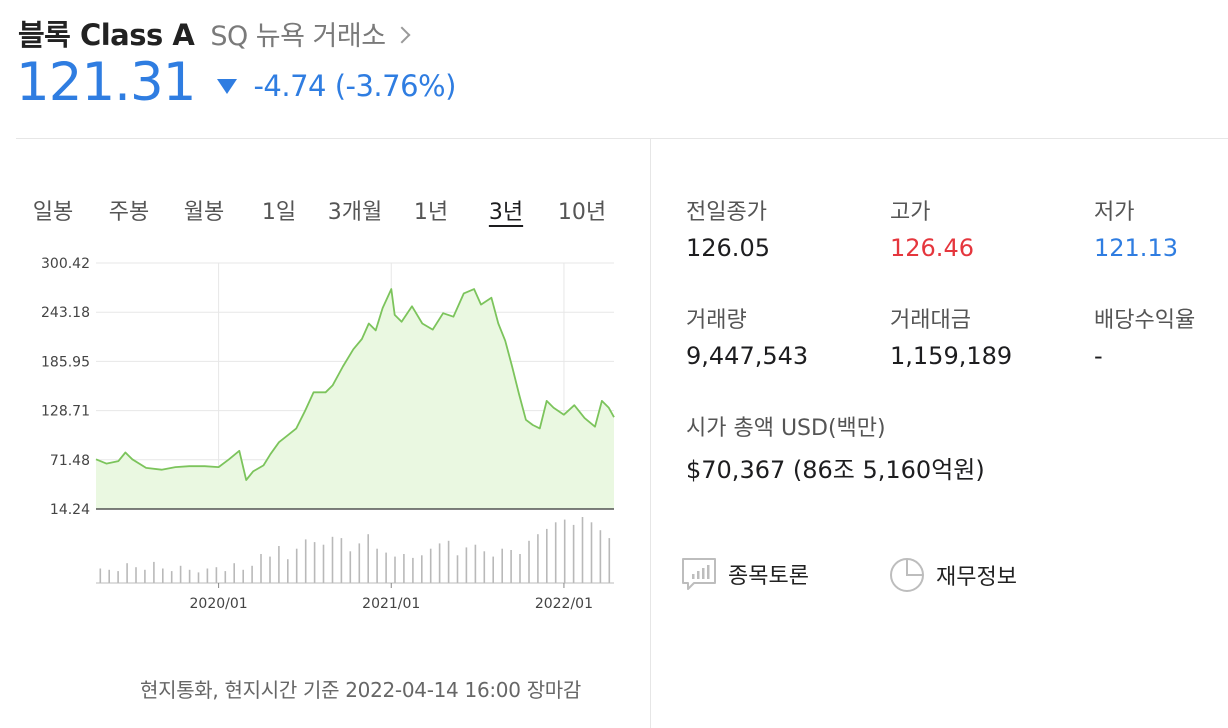 The image size is (1228, 728). I want to click on tab-daily: 일봉, so click(53, 212).